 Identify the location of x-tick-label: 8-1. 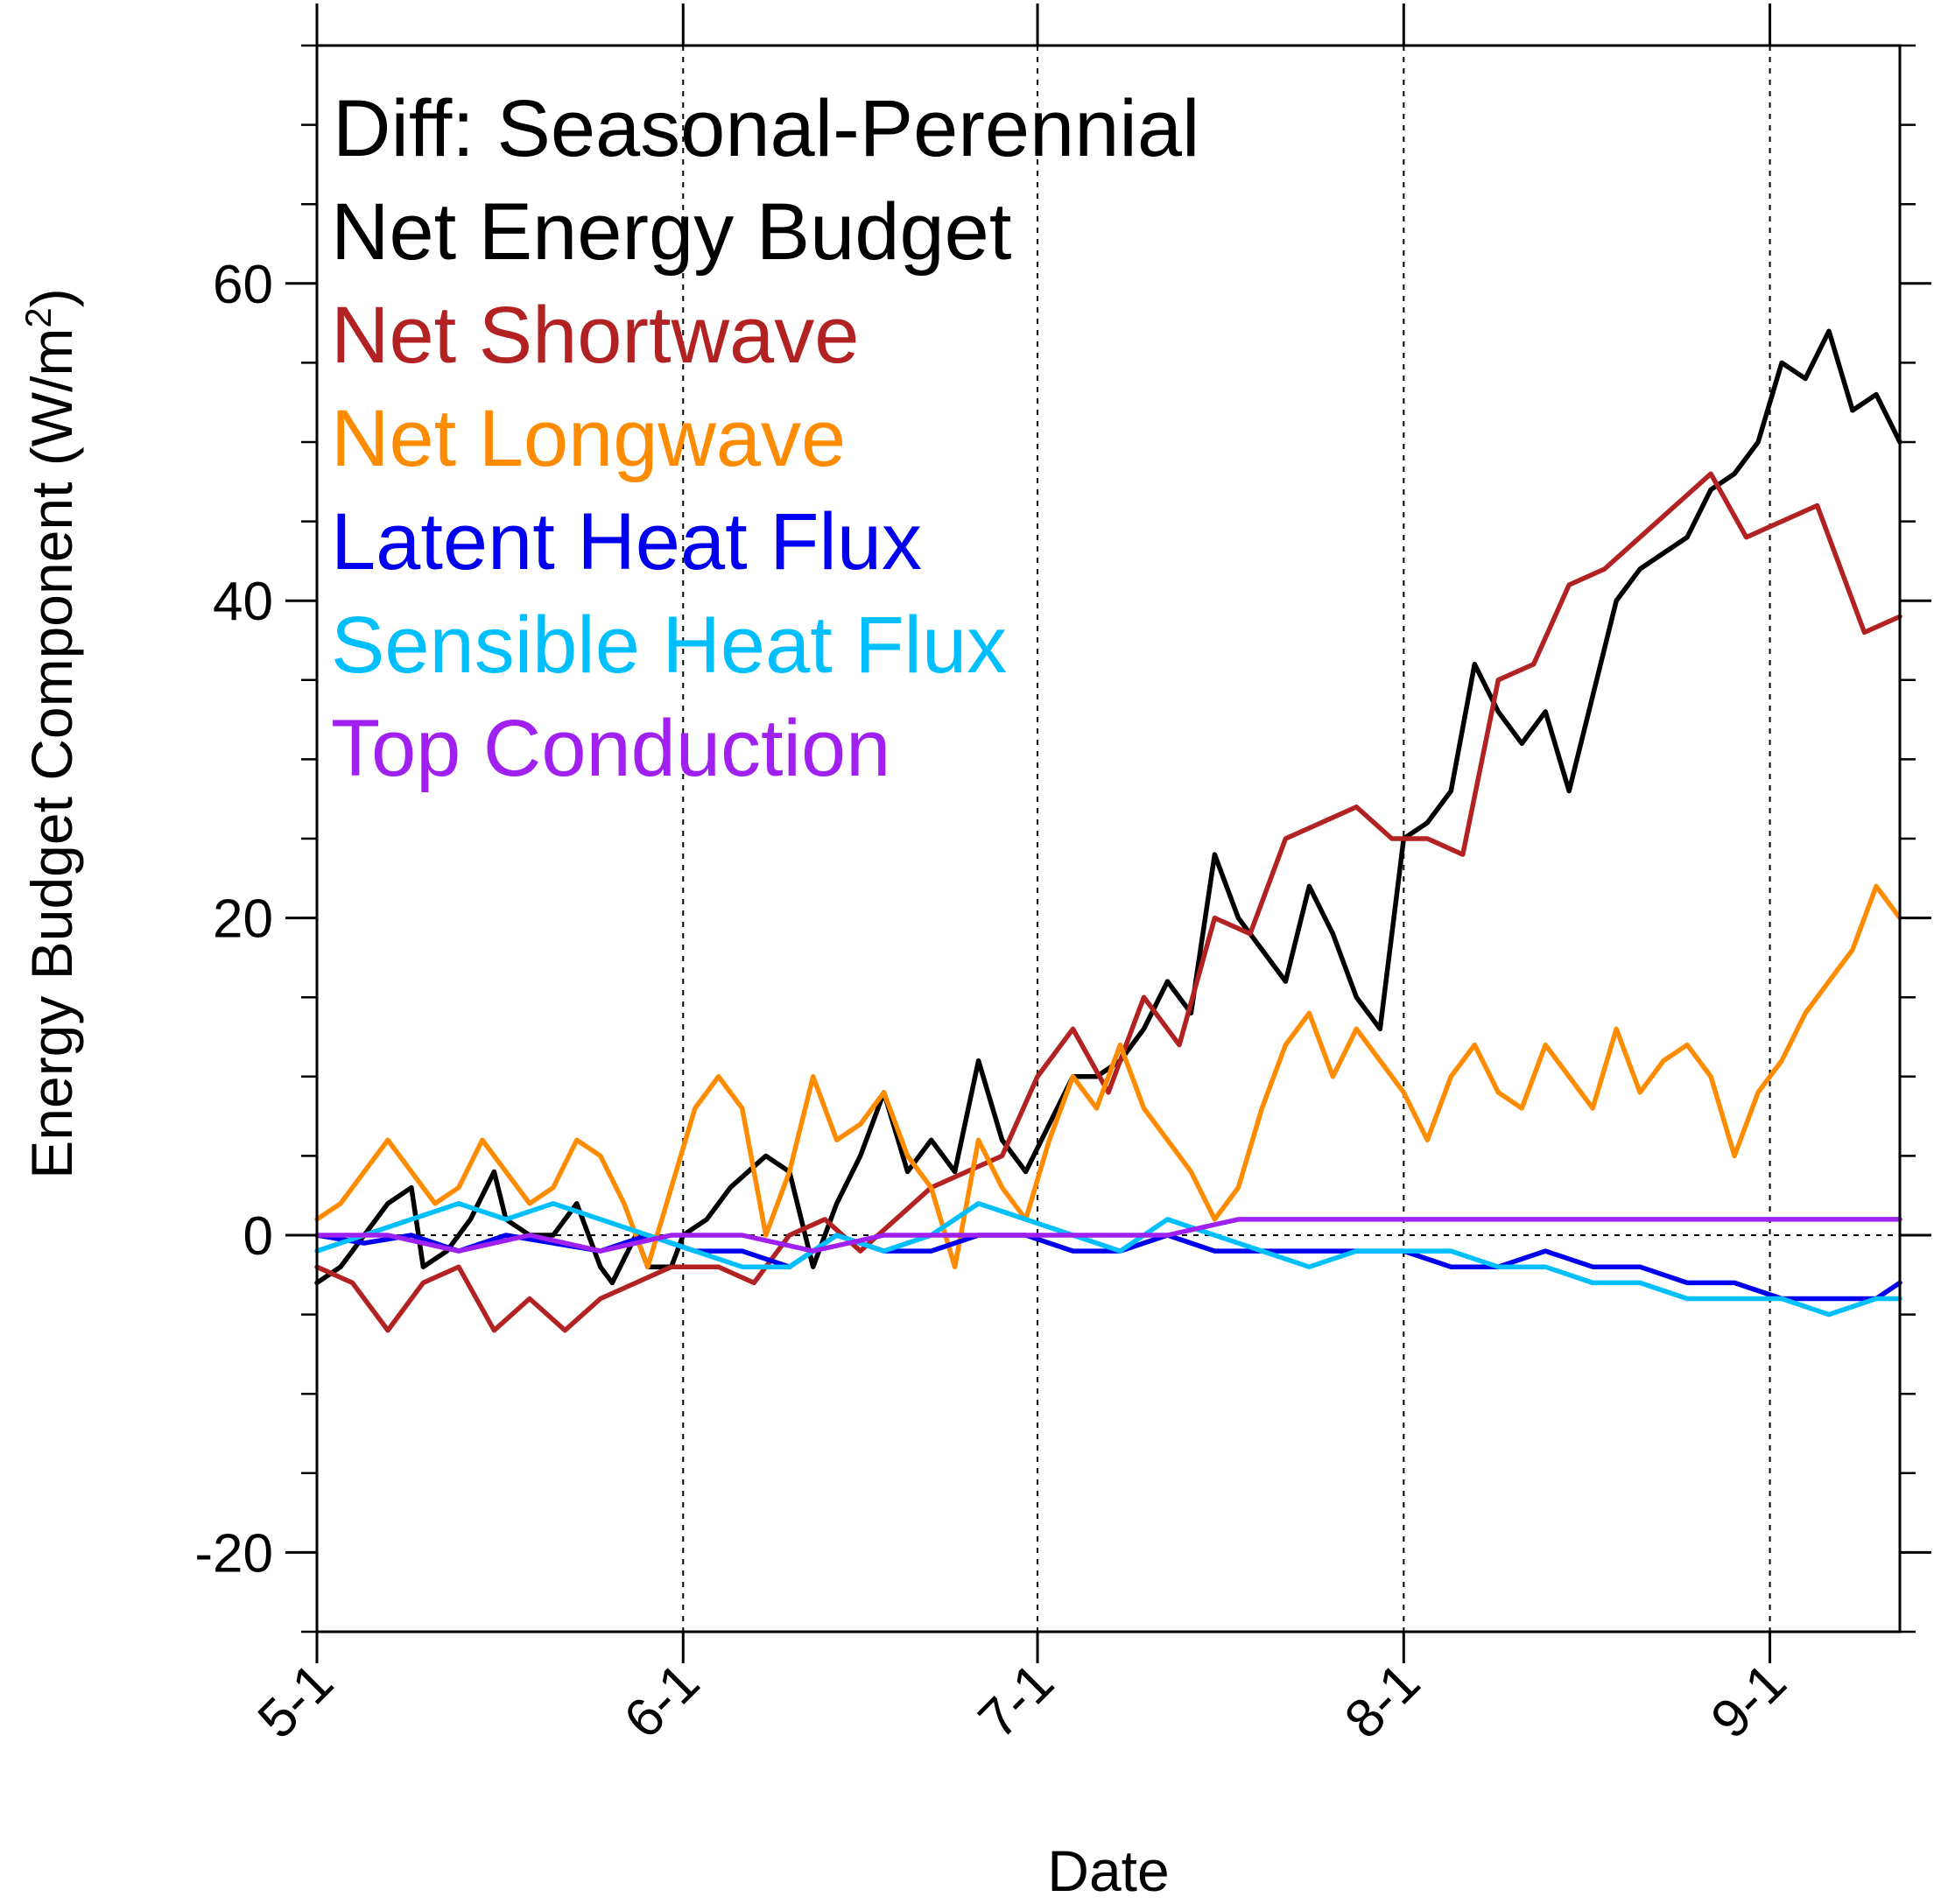
(1382, 1701).